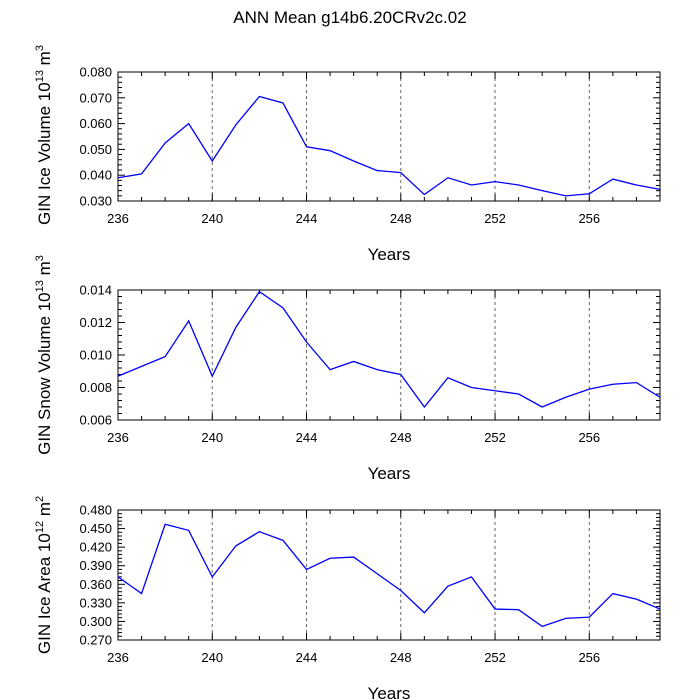 This screenshot has width=700, height=700. Describe the element at coordinates (95, 97) in the screenshot. I see `y-tick-label: 0.070` at that location.